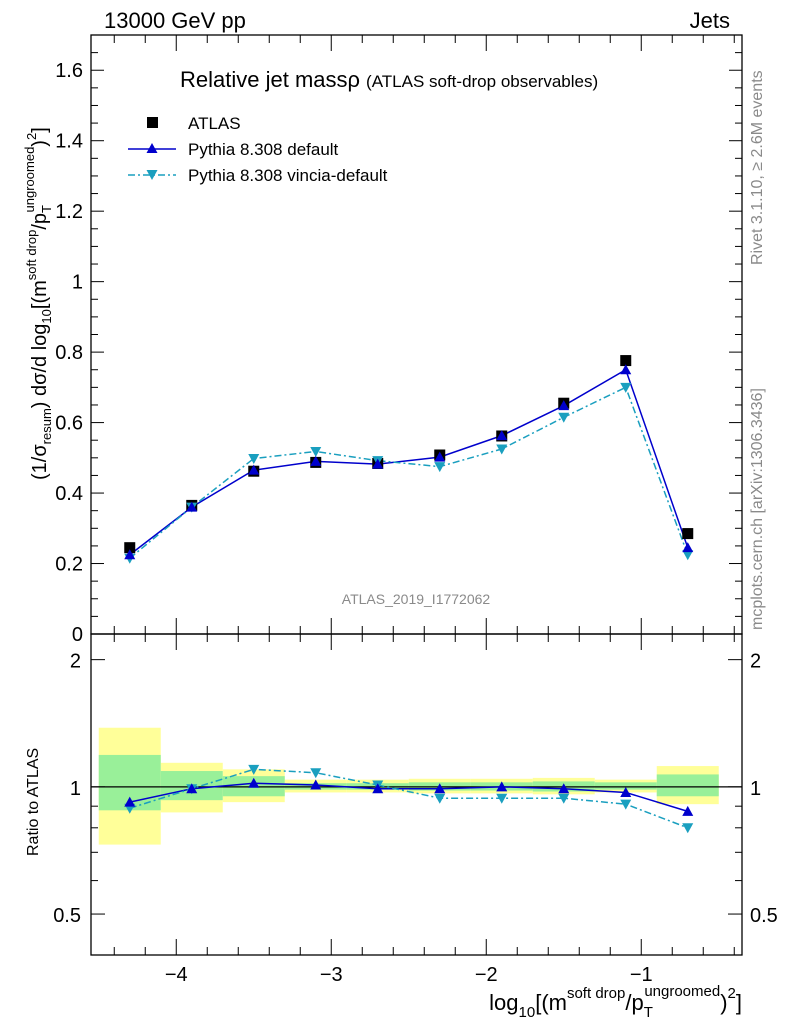 The image size is (786, 1024). I want to click on rivet-info-label: Rivet 3.1.10, ≥ 2.6M events, so click(757, 167).